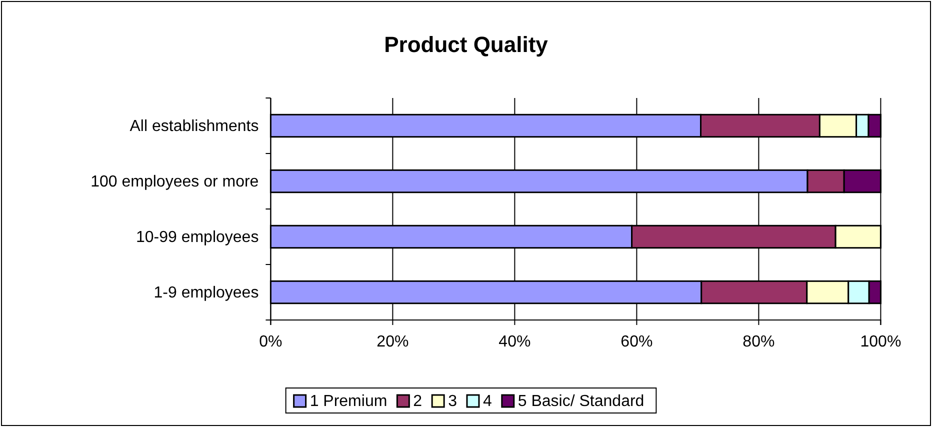 Image resolution: width=933 pixels, height=428 pixels. Describe the element at coordinates (194, 126) in the screenshot. I see `y-tick-label: All establishments` at that location.